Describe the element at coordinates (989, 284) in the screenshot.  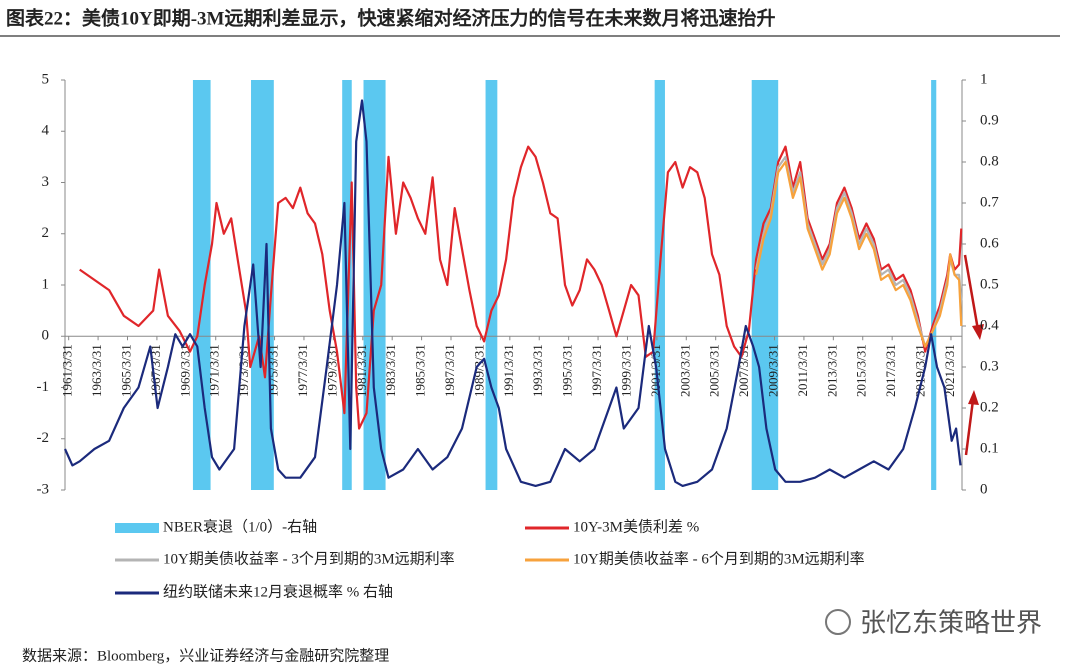
I see `y2-tick-label: 0.5` at that location.